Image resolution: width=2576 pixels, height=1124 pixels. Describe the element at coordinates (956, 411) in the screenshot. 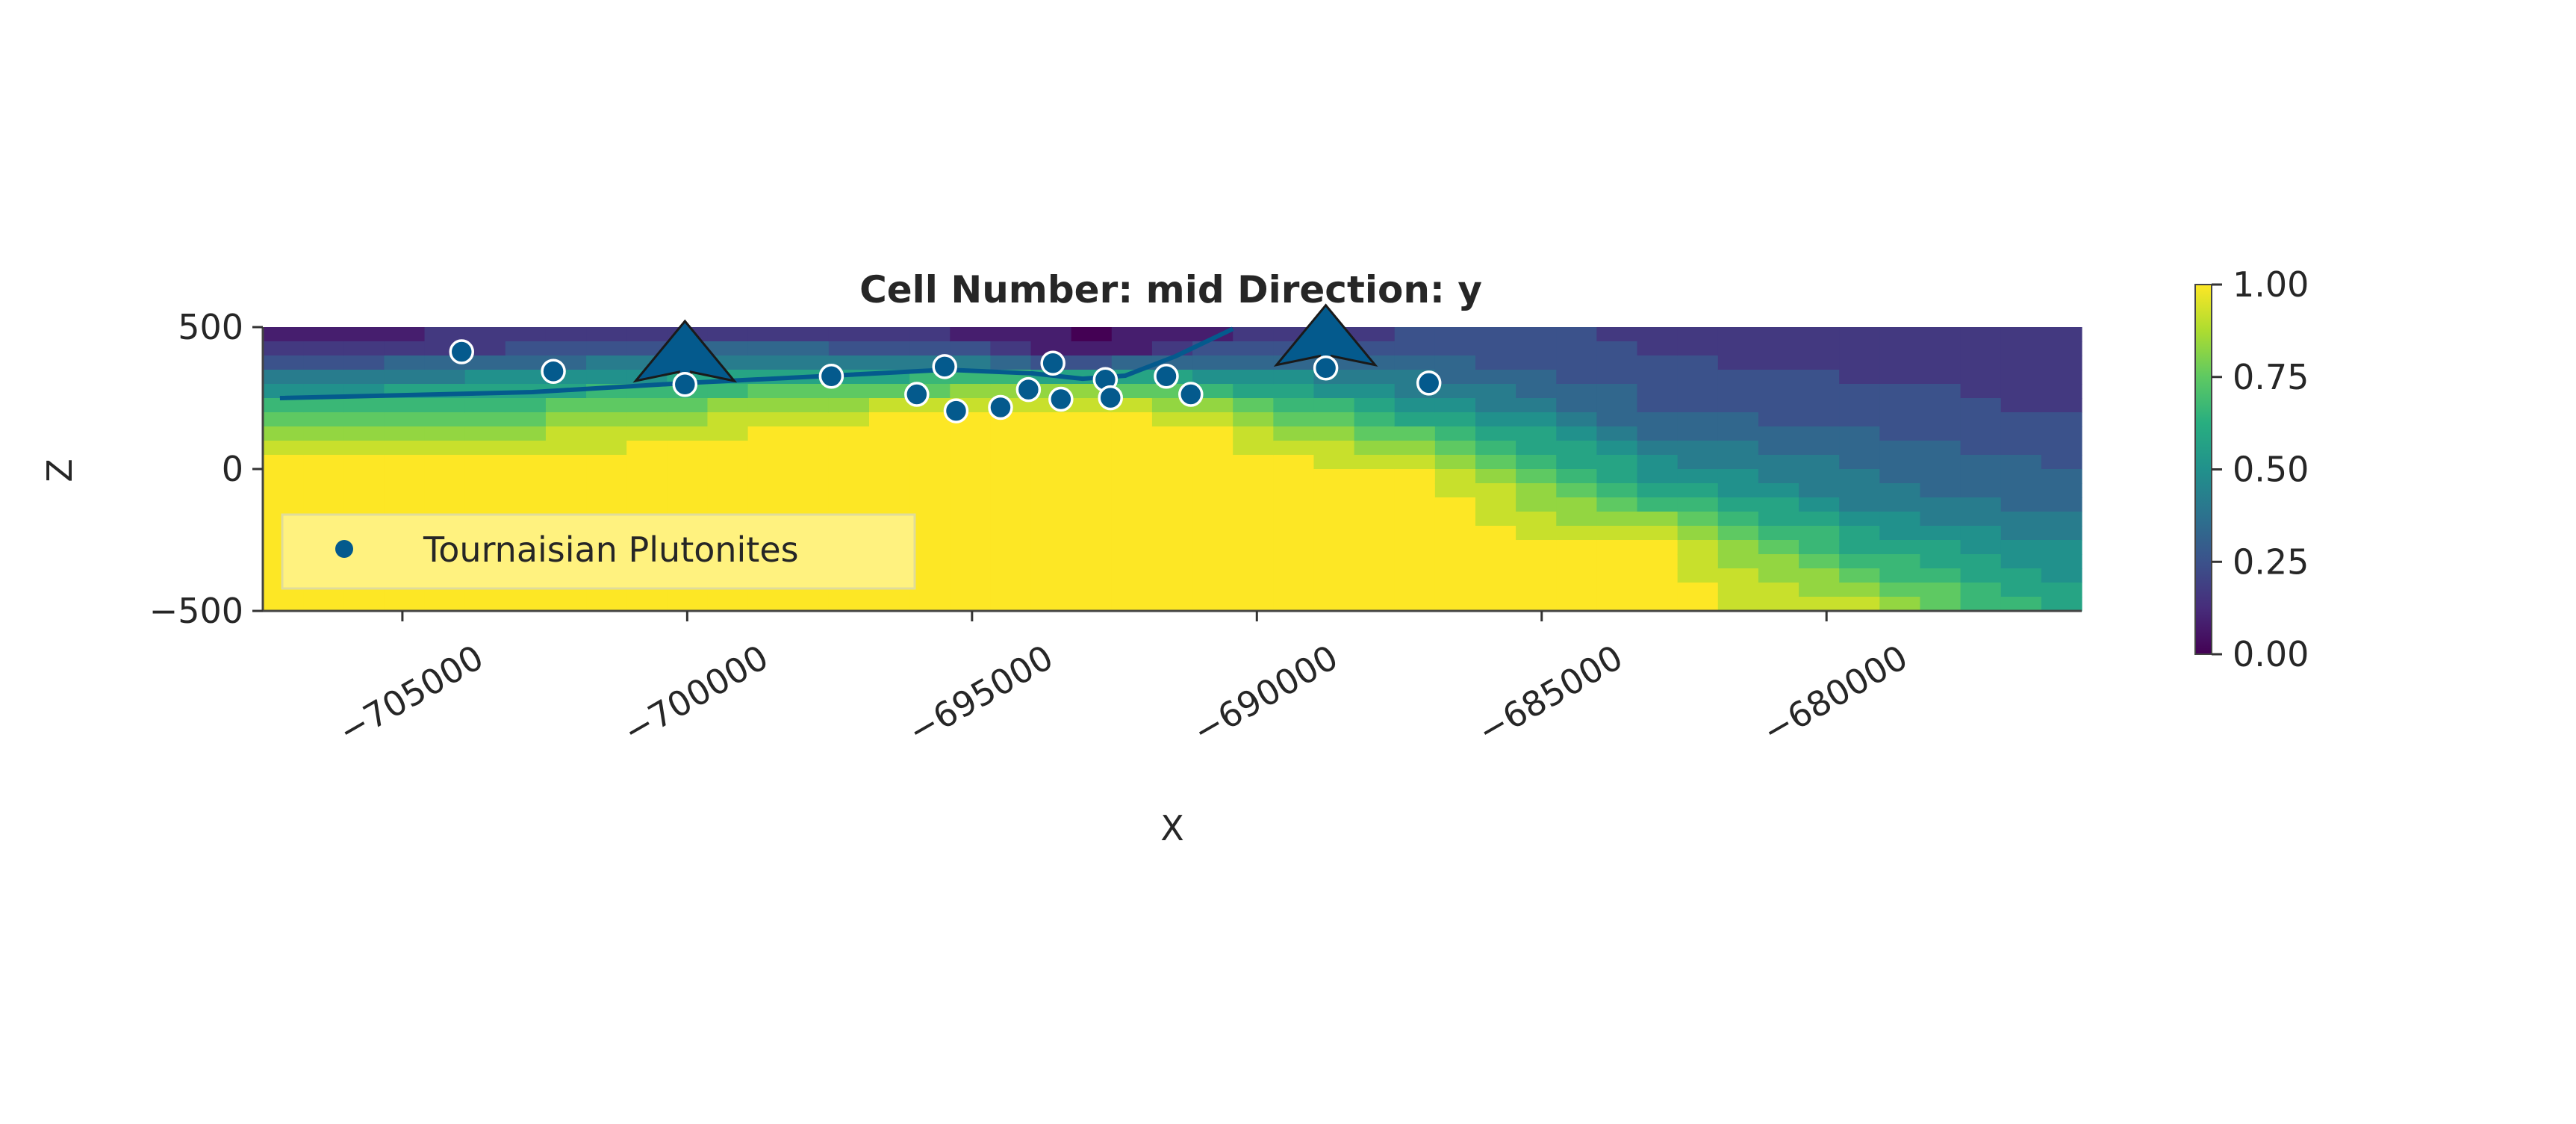

I see `data-point` at that location.